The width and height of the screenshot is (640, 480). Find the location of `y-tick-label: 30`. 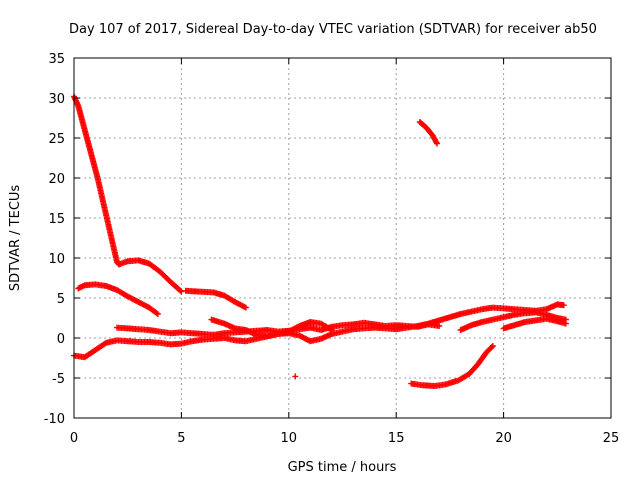

y-tick-label: 30 is located at coordinates (56, 99).